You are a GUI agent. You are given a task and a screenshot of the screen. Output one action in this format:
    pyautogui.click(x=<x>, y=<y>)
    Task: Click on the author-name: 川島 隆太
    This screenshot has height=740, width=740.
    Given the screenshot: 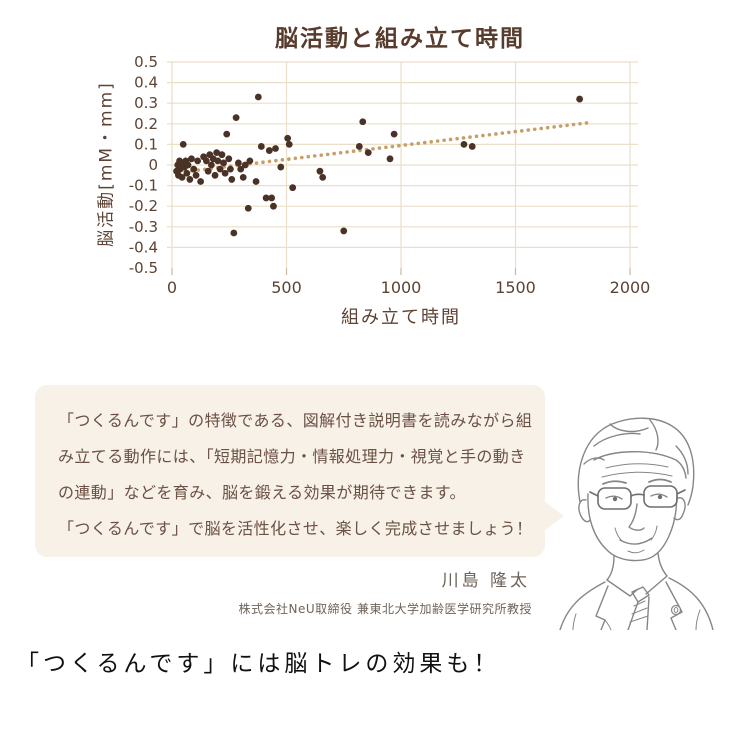 What is the action you would take?
    pyautogui.click(x=485, y=581)
    